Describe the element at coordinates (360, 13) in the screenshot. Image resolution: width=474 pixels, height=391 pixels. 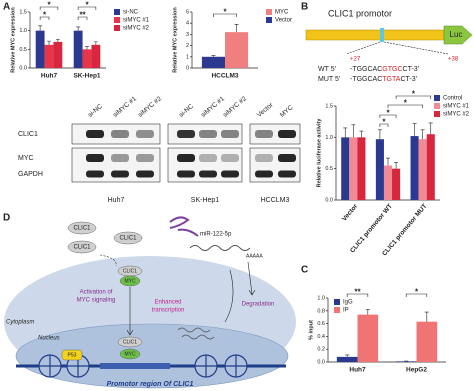
I see `construct-title: CLIC1 promotor` at that location.